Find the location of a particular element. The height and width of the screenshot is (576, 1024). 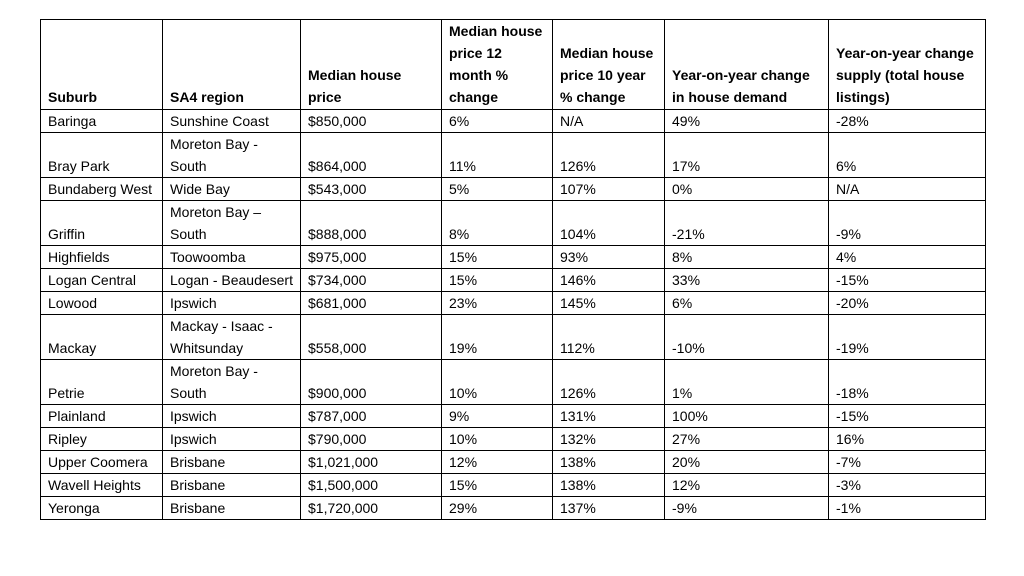

table-cell: $681,000 is located at coordinates (371, 303).